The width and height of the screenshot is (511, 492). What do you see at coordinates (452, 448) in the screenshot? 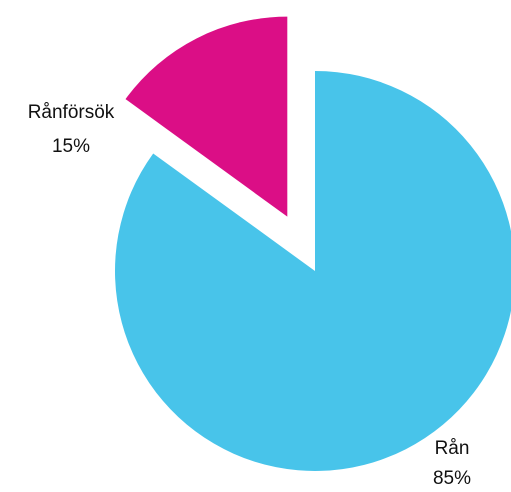
I see `slice-label-ran: Rån` at bounding box center [452, 448].